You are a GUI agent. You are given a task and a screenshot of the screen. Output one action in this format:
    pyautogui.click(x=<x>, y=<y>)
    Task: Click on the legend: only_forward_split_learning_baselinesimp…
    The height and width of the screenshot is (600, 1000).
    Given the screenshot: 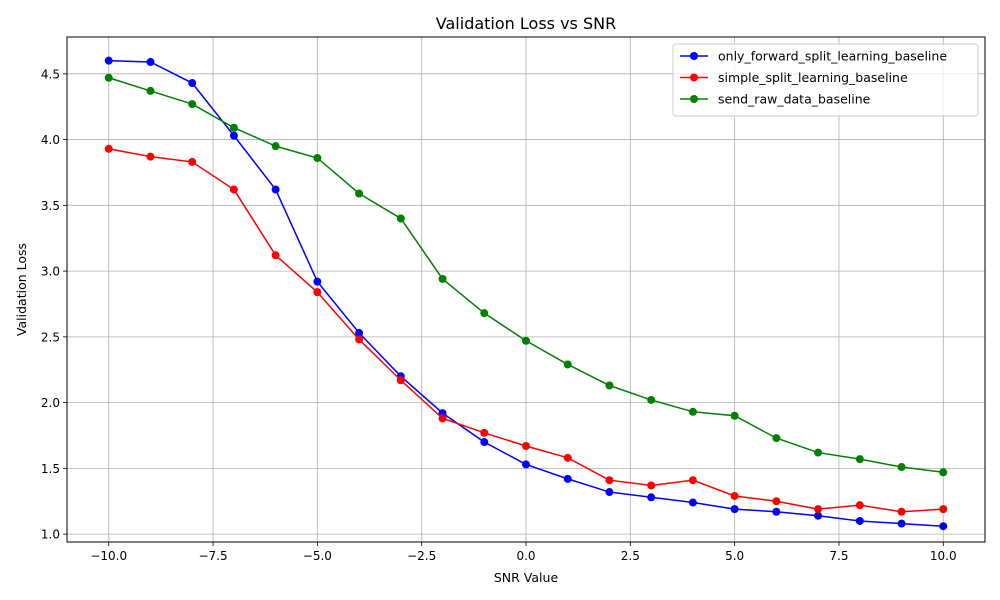 What is the action you would take?
    pyautogui.click(x=825, y=80)
    